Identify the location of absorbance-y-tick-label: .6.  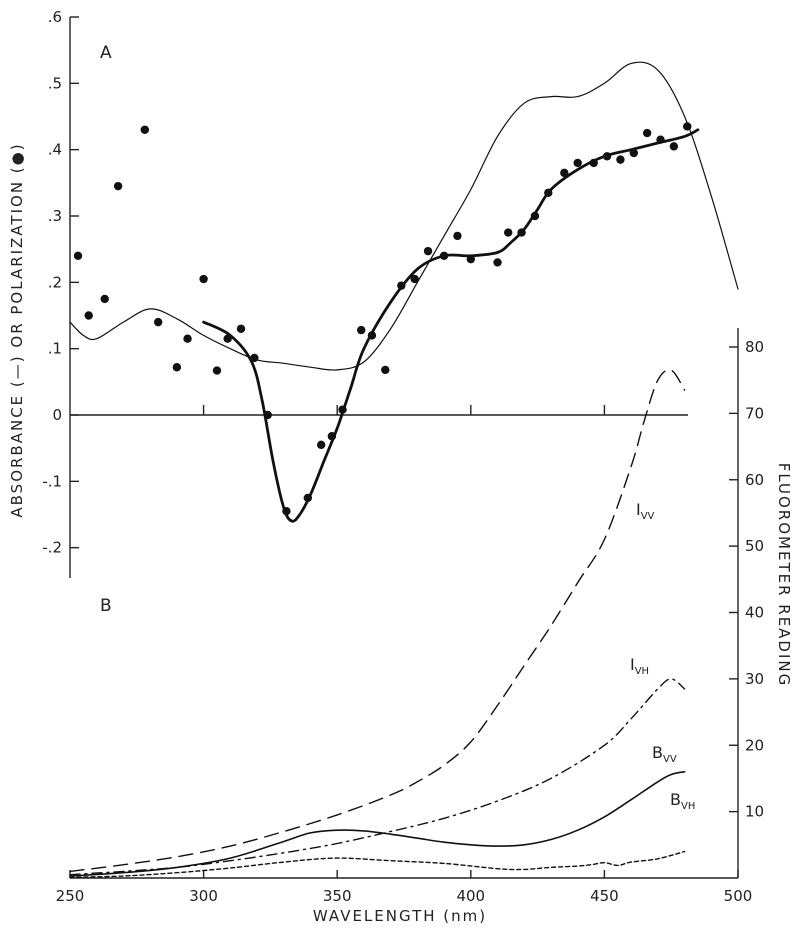
(55, 17).